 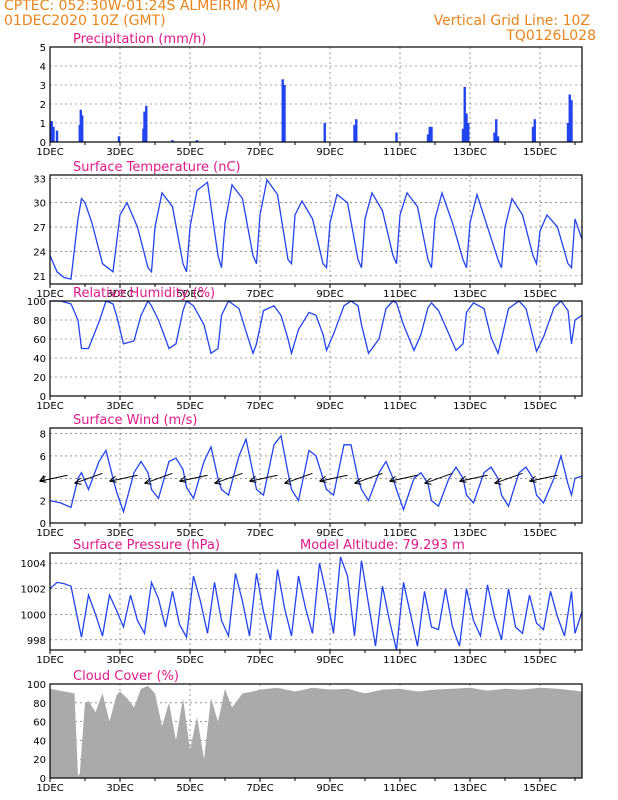 What do you see at coordinates (43, 86) in the screenshot?
I see `y-tick-label: 3` at bounding box center [43, 86].